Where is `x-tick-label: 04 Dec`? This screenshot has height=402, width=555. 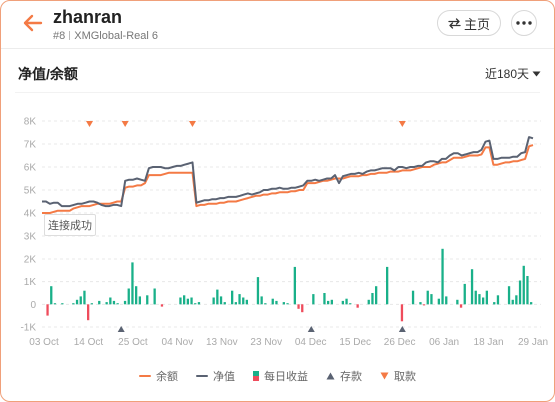
x-tick-label: 04 Dec is located at coordinates (311, 342).